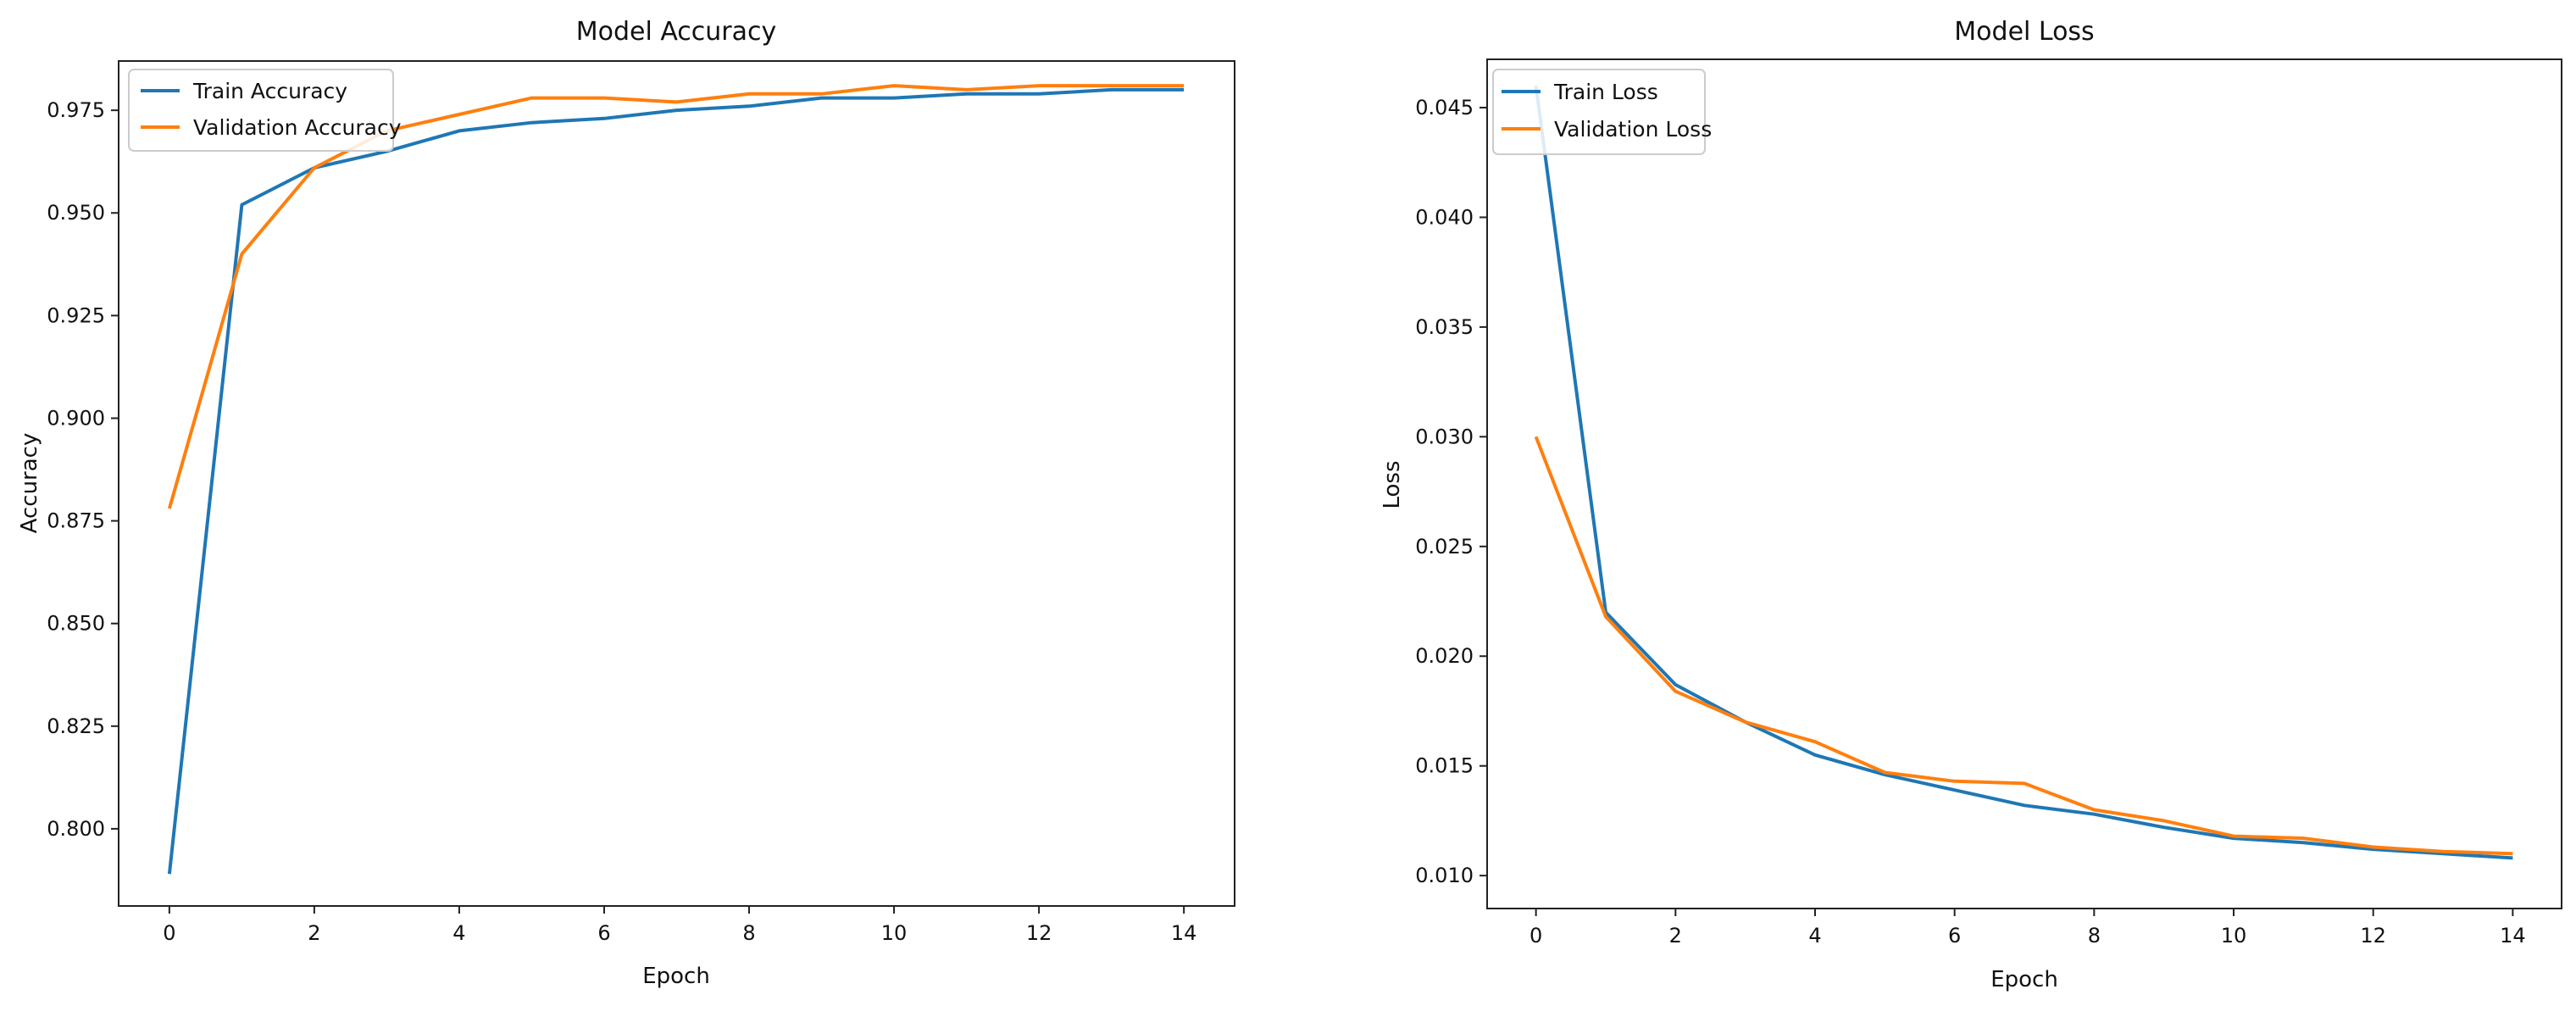  What do you see at coordinates (1392, 484) in the screenshot?
I see `loss-y-axis-label: Loss` at bounding box center [1392, 484].